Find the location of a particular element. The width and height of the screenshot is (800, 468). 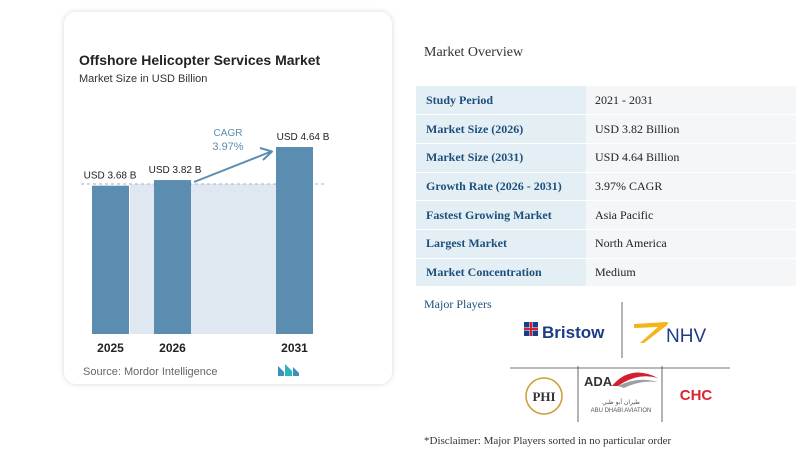

table-row: Study Period 2021 - 2031 is located at coordinates (606, 101).